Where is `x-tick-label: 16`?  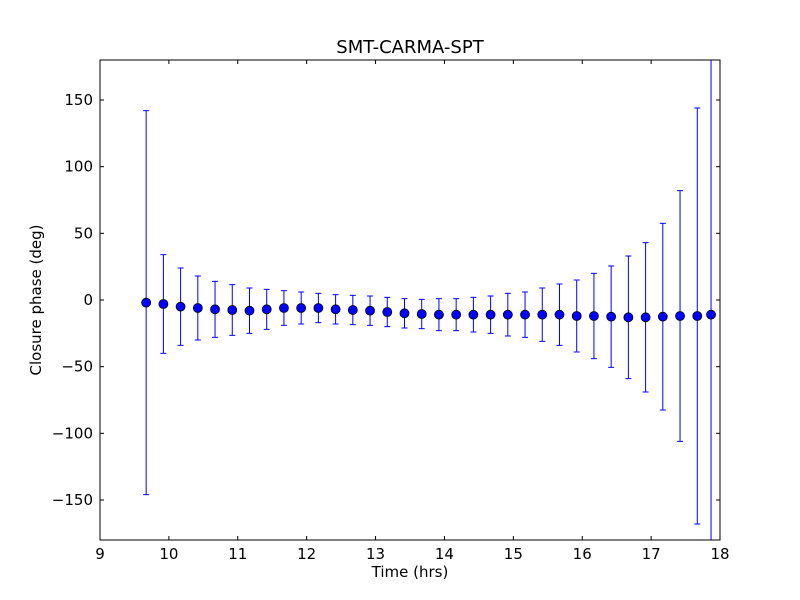
x-tick-label: 16 is located at coordinates (582, 554).